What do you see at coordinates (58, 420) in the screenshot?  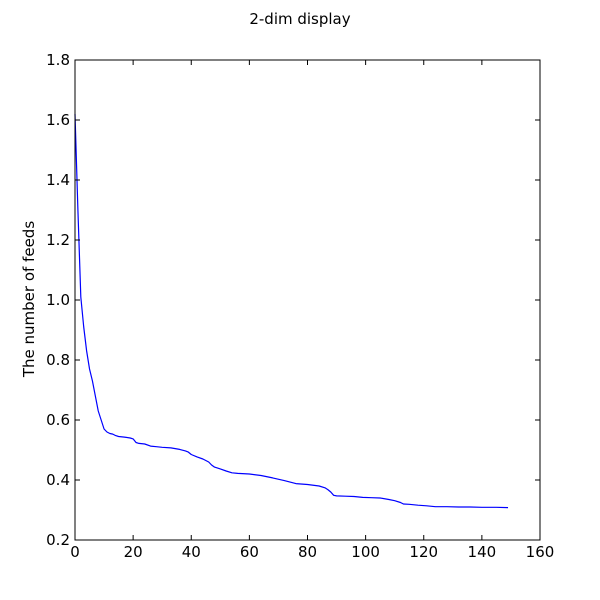 I see `y-tick-label: 0.6` at bounding box center [58, 420].